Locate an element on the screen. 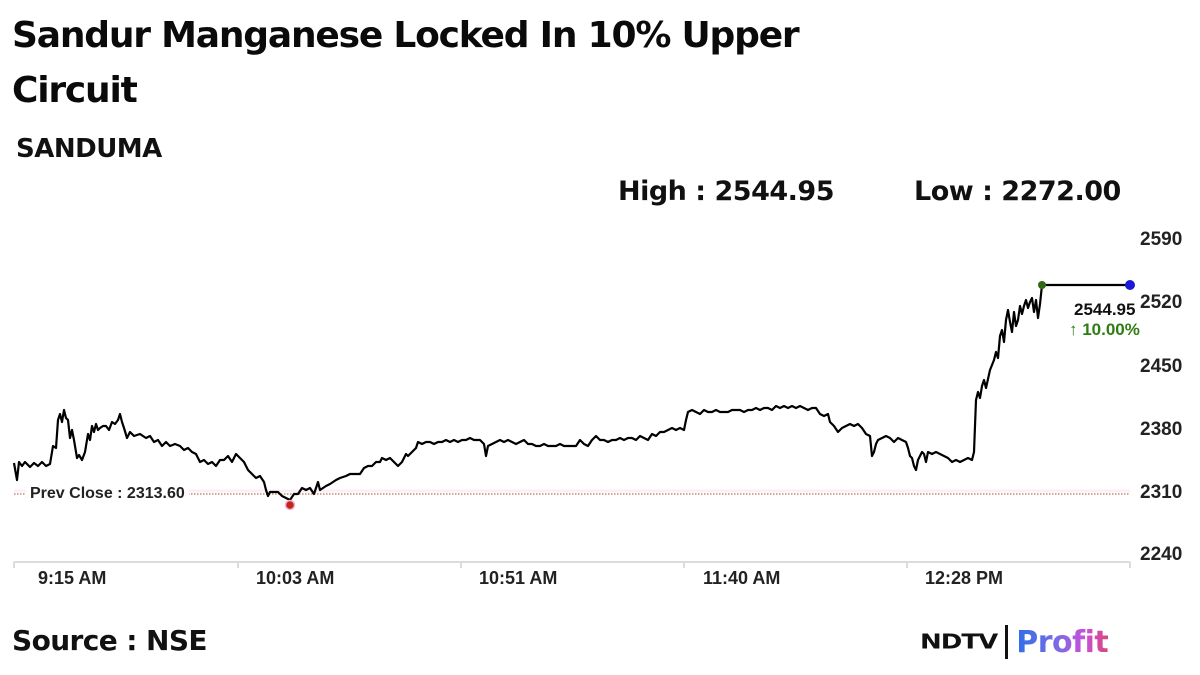  x-tick: 11:40 AM is located at coordinates (742, 578).